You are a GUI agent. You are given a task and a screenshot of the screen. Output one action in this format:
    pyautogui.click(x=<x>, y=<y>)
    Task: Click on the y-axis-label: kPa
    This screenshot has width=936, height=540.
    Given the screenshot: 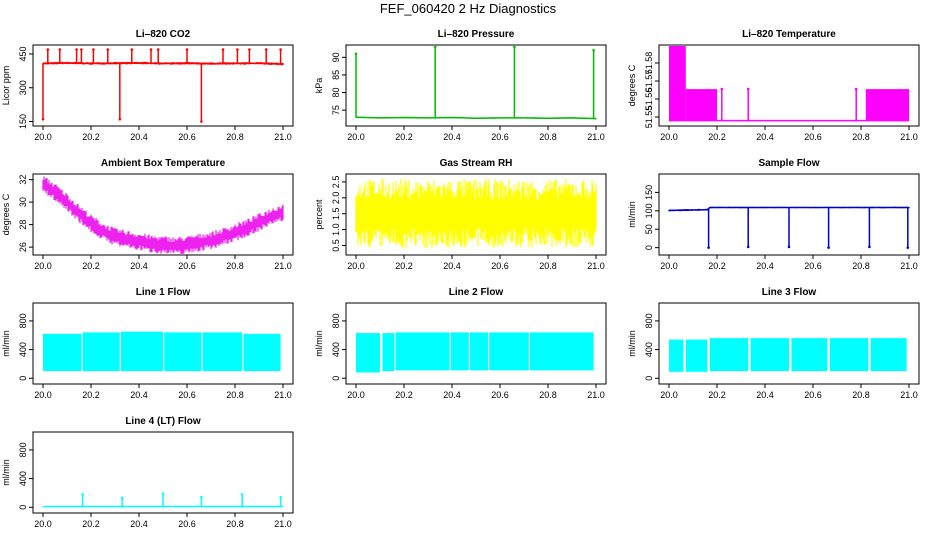 What is the action you would take?
    pyautogui.click(x=319, y=86)
    